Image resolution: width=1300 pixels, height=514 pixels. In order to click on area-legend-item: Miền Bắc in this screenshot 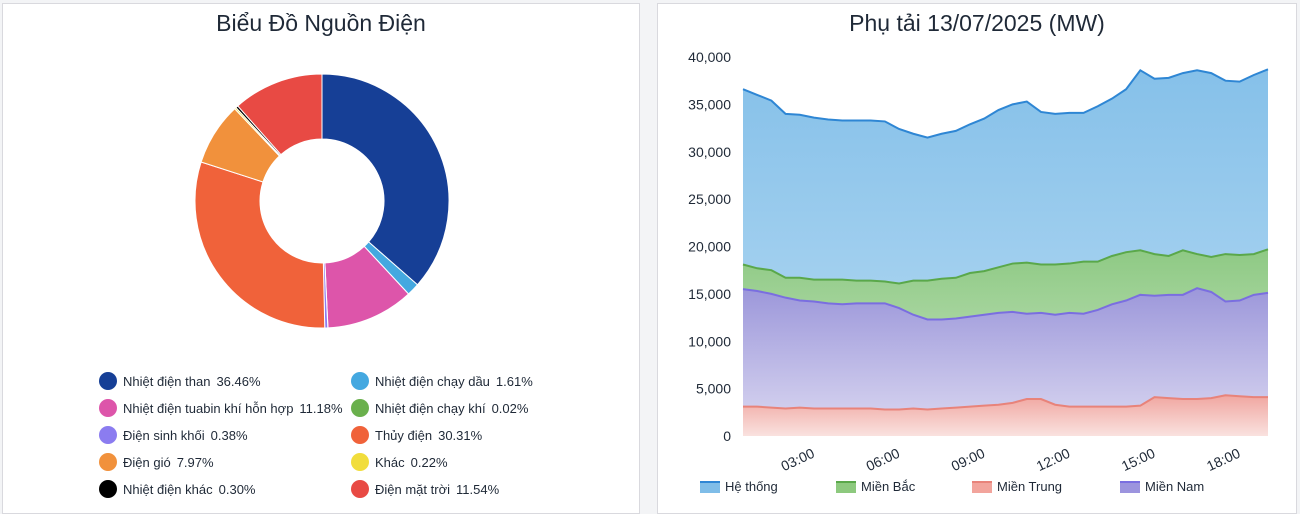, I will do `click(875, 486)`.